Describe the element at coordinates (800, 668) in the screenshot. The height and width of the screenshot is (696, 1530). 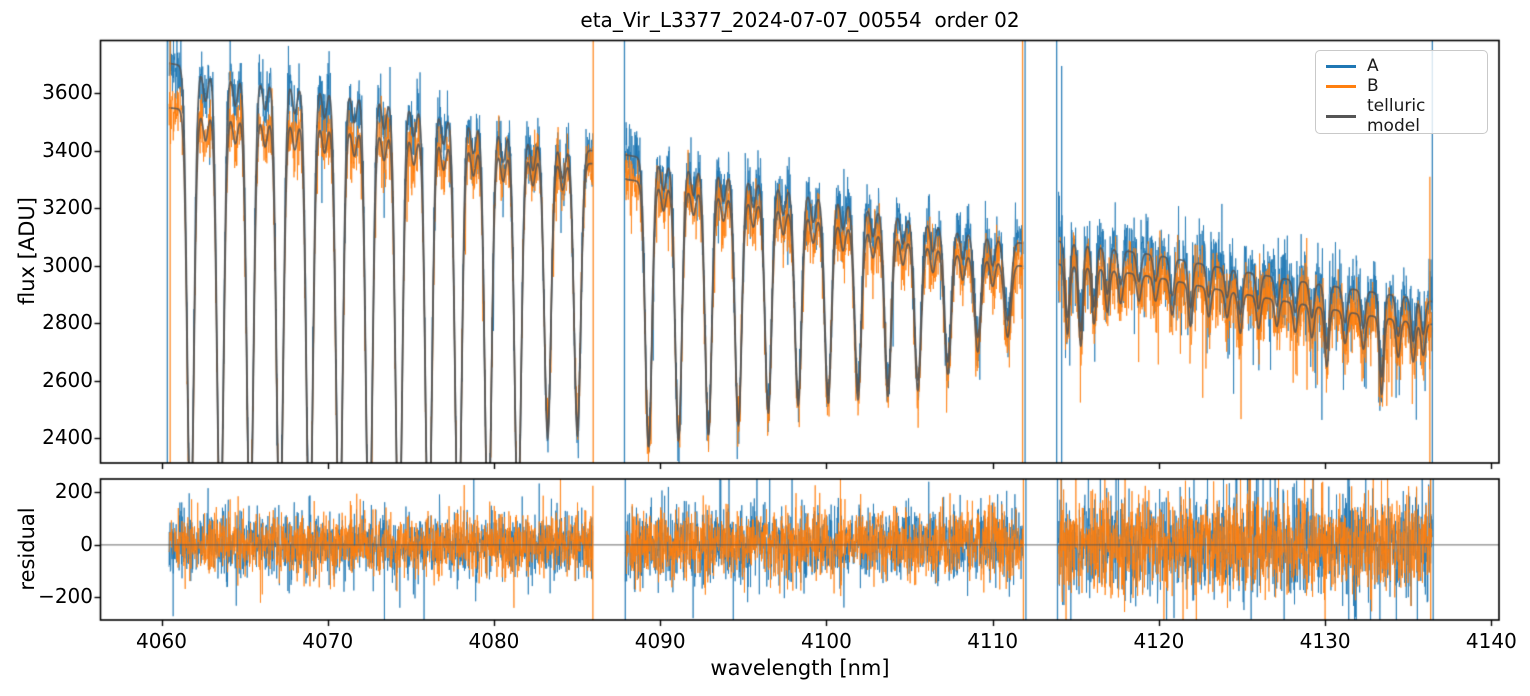
I see `x-axis-label: wavelength [nm]` at that location.